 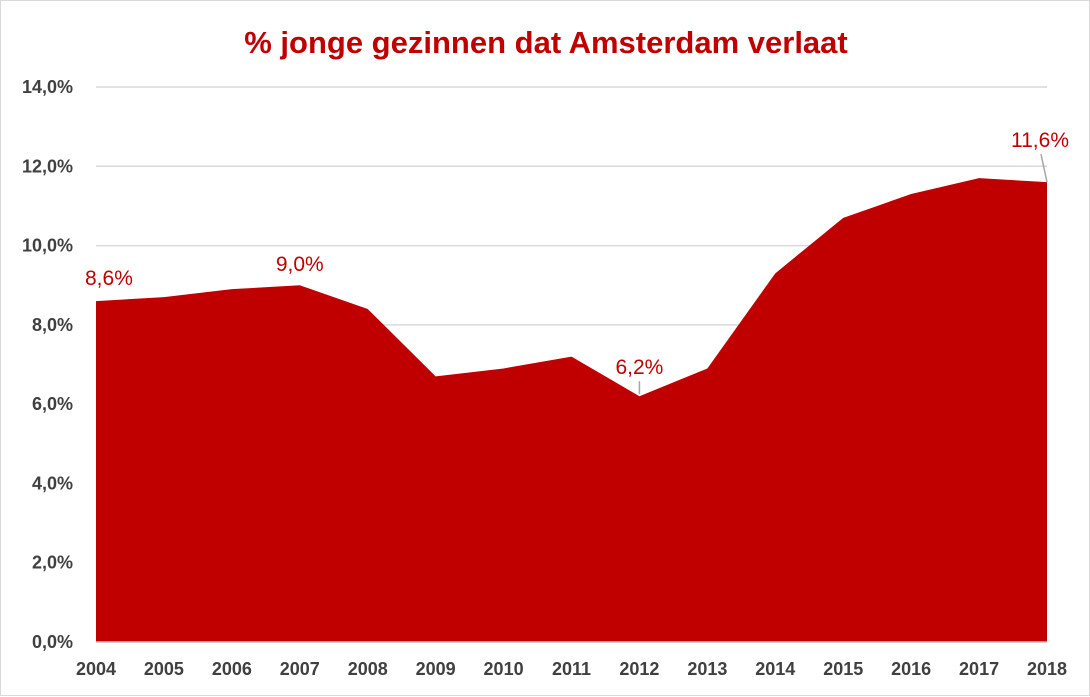 I want to click on x-tick-label: 2014, so click(x=775, y=669).